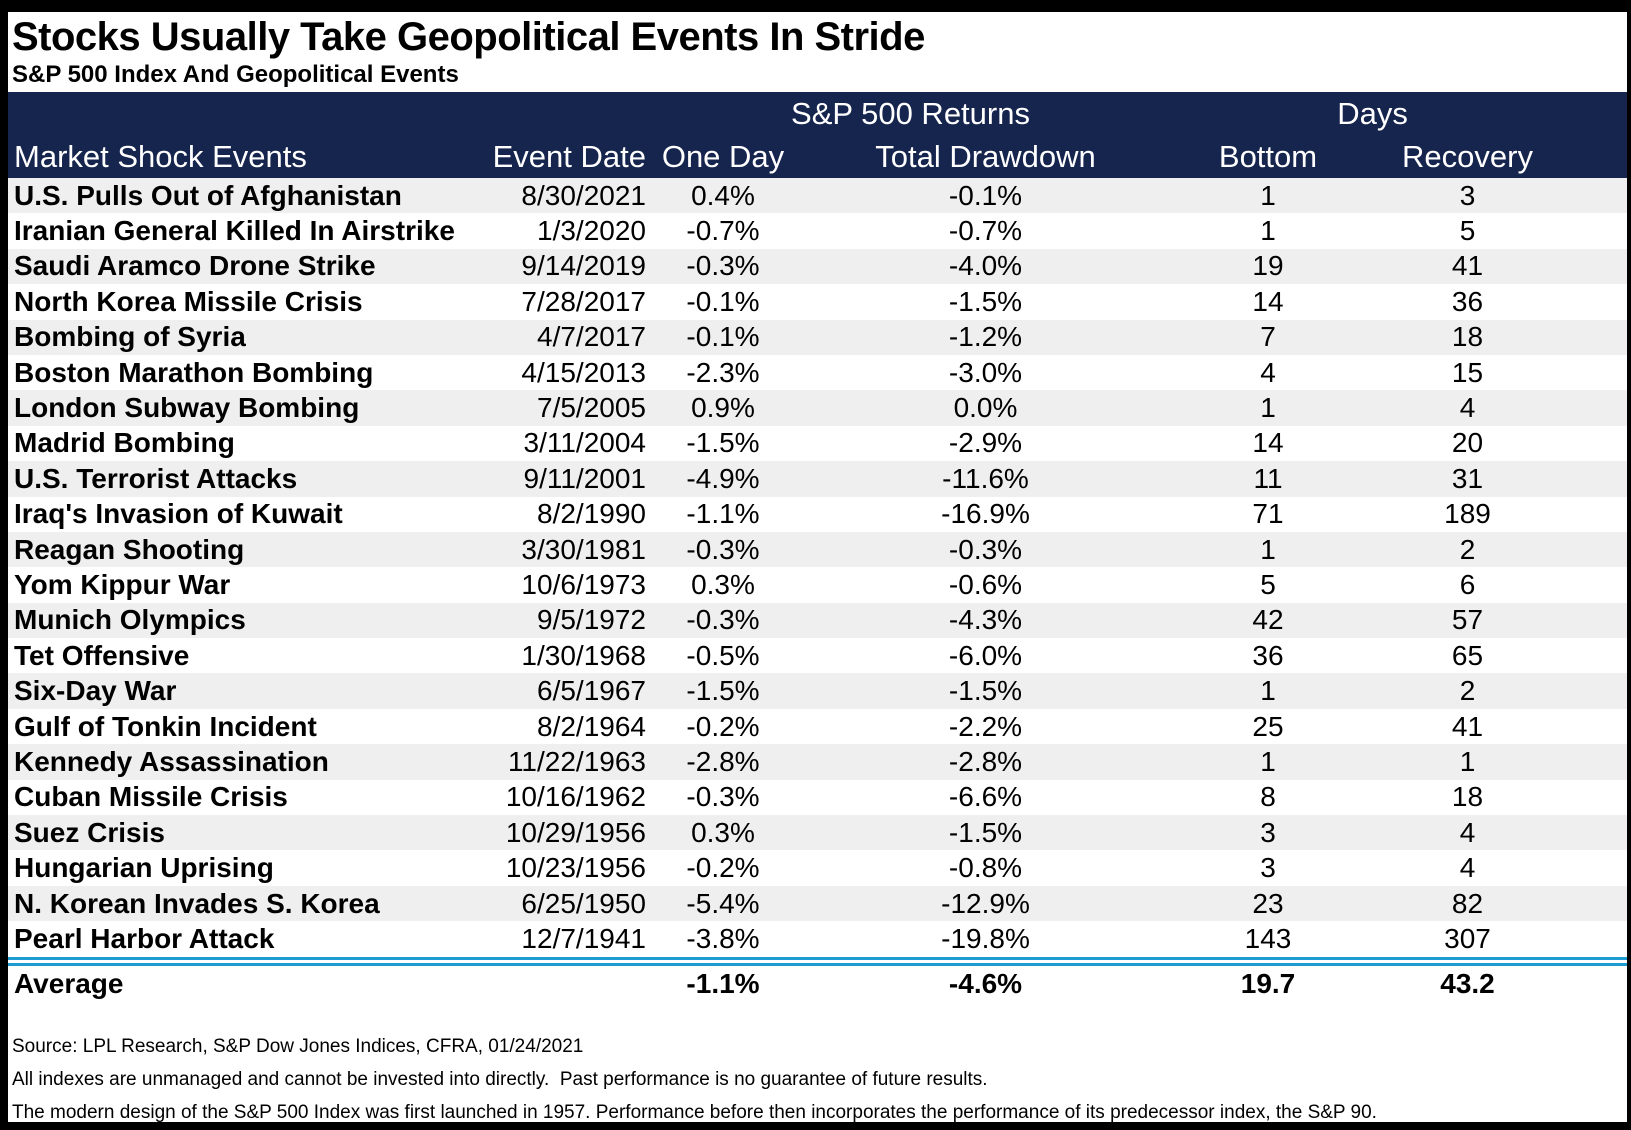 The image size is (1631, 1130). Describe the element at coordinates (241, 762) in the screenshot. I see `event-name-cell: Kennedy Assassination` at that location.